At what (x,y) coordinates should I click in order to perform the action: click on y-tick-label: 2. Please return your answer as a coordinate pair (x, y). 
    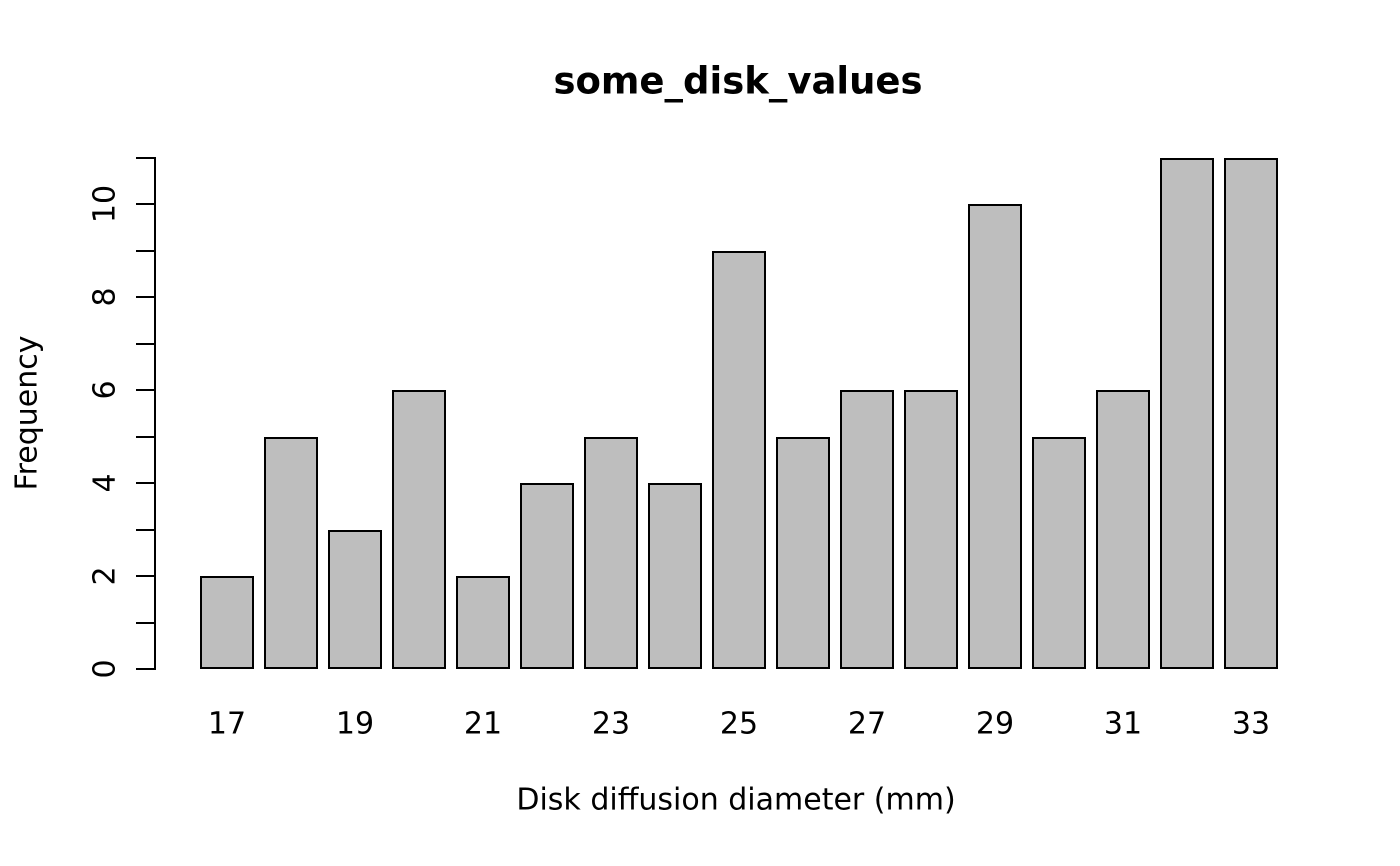
    Looking at the image, I should click on (105, 576).